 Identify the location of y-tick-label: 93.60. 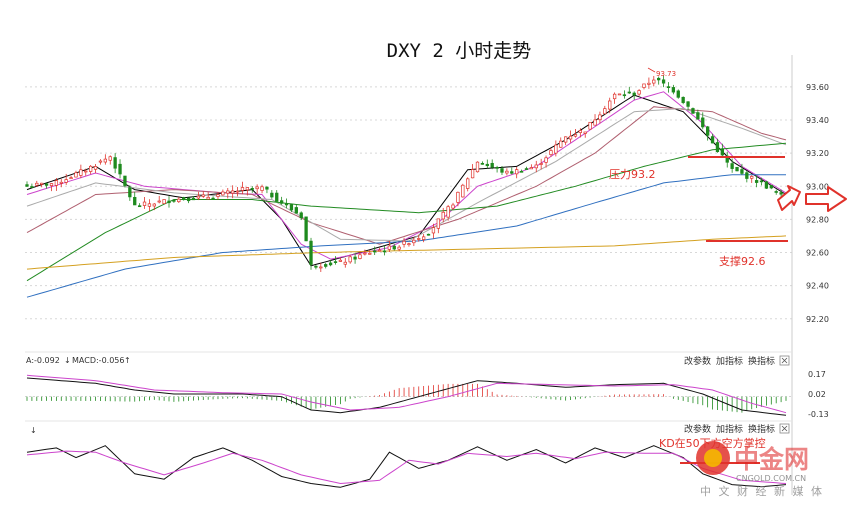
(817, 87).